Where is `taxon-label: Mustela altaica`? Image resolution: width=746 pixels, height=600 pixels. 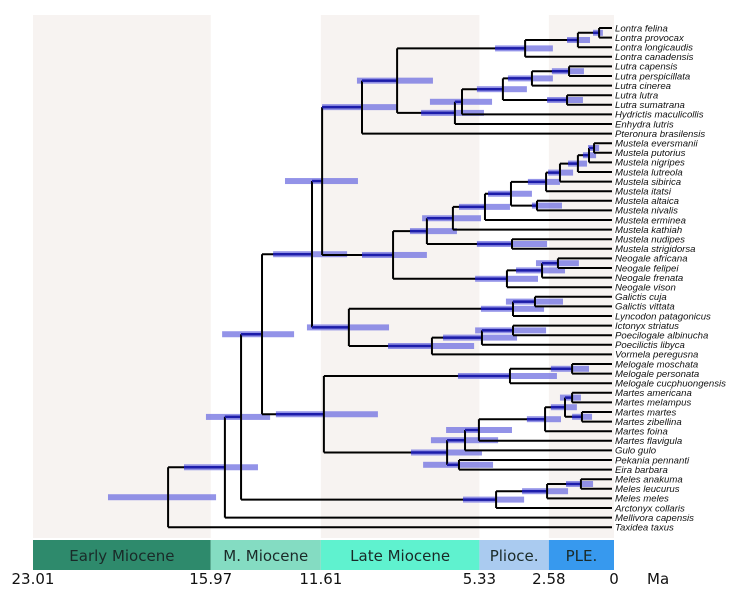
taxon-label: Mustela altaica is located at coordinates (647, 201).